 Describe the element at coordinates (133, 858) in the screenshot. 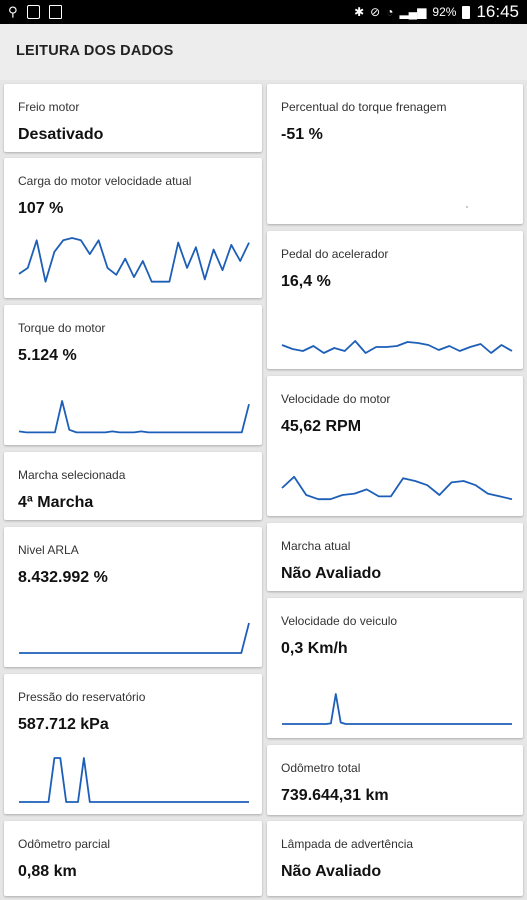

I see `card-odometro-parcial: Odômetro parcial 0,88 km` at that location.